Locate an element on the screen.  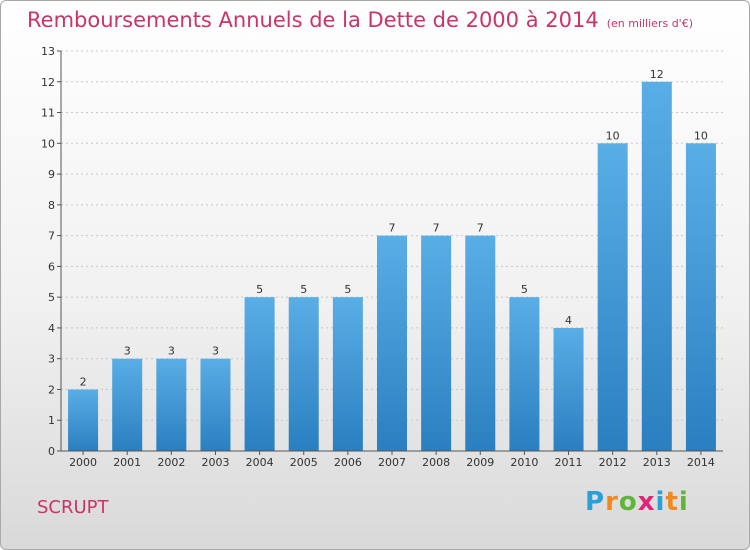
proxiti-logo: Proxiti is located at coordinates (637, 502).